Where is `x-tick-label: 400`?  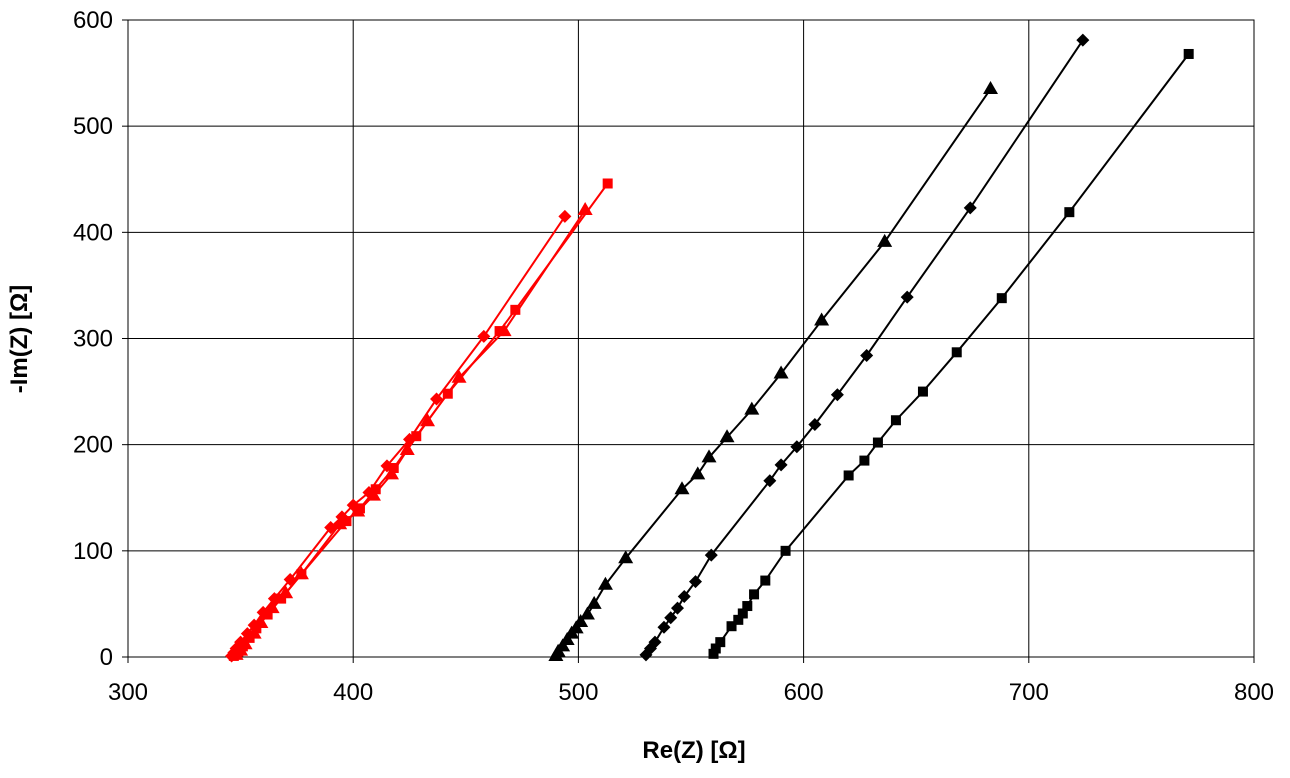
x-tick-label: 400 is located at coordinates (353, 692).